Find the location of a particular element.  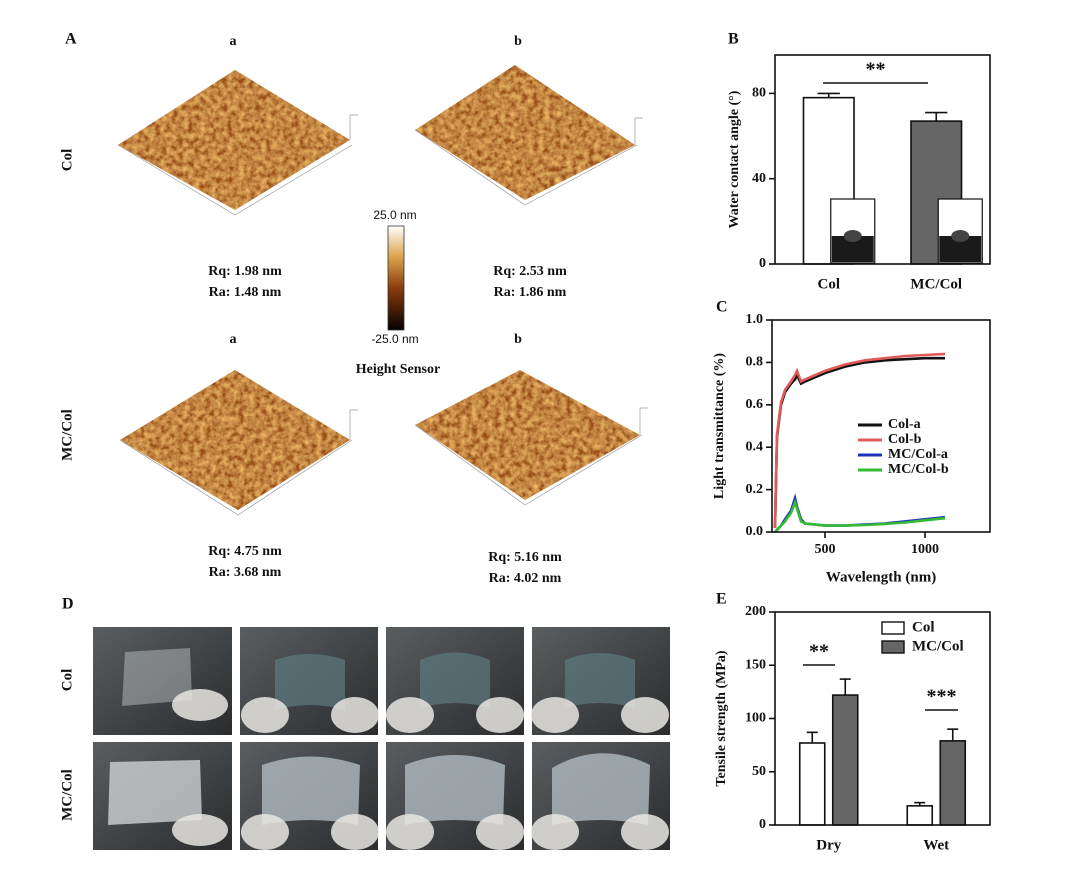

y-tick-label: 80 is located at coordinates (759, 93).